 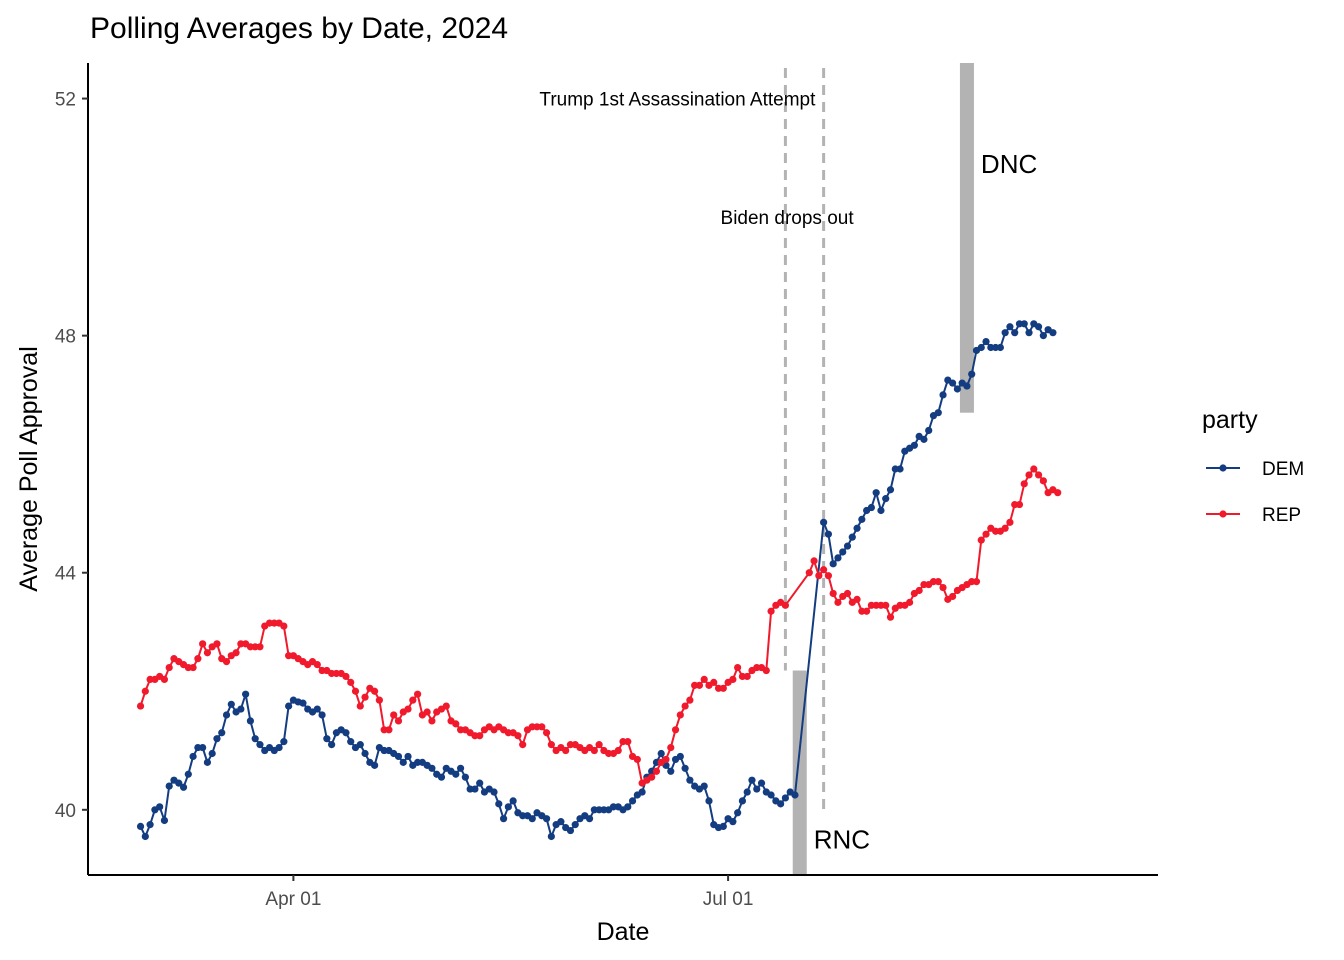 I want to click on y-axis-title: Average Poll Approval, so click(x=29, y=469).